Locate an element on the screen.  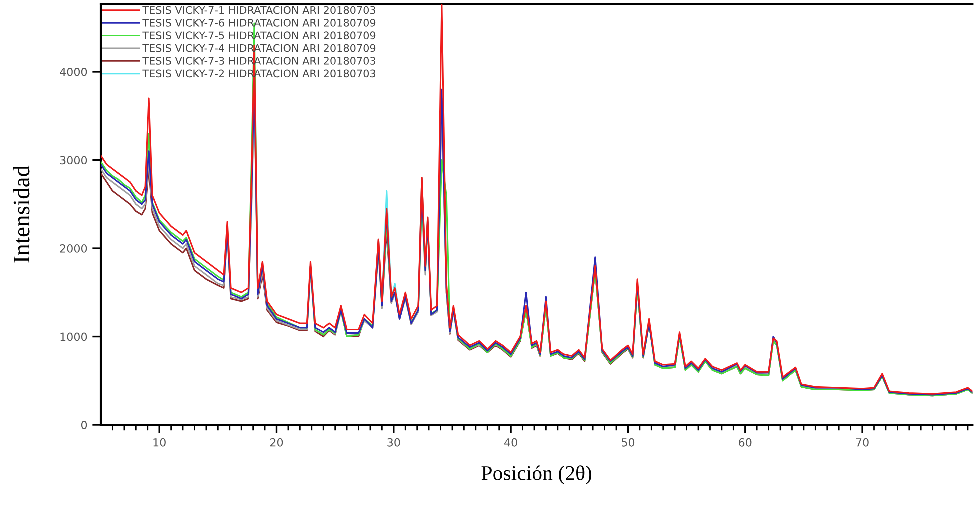
y-tick-label: 1000 is located at coordinates (74, 337).